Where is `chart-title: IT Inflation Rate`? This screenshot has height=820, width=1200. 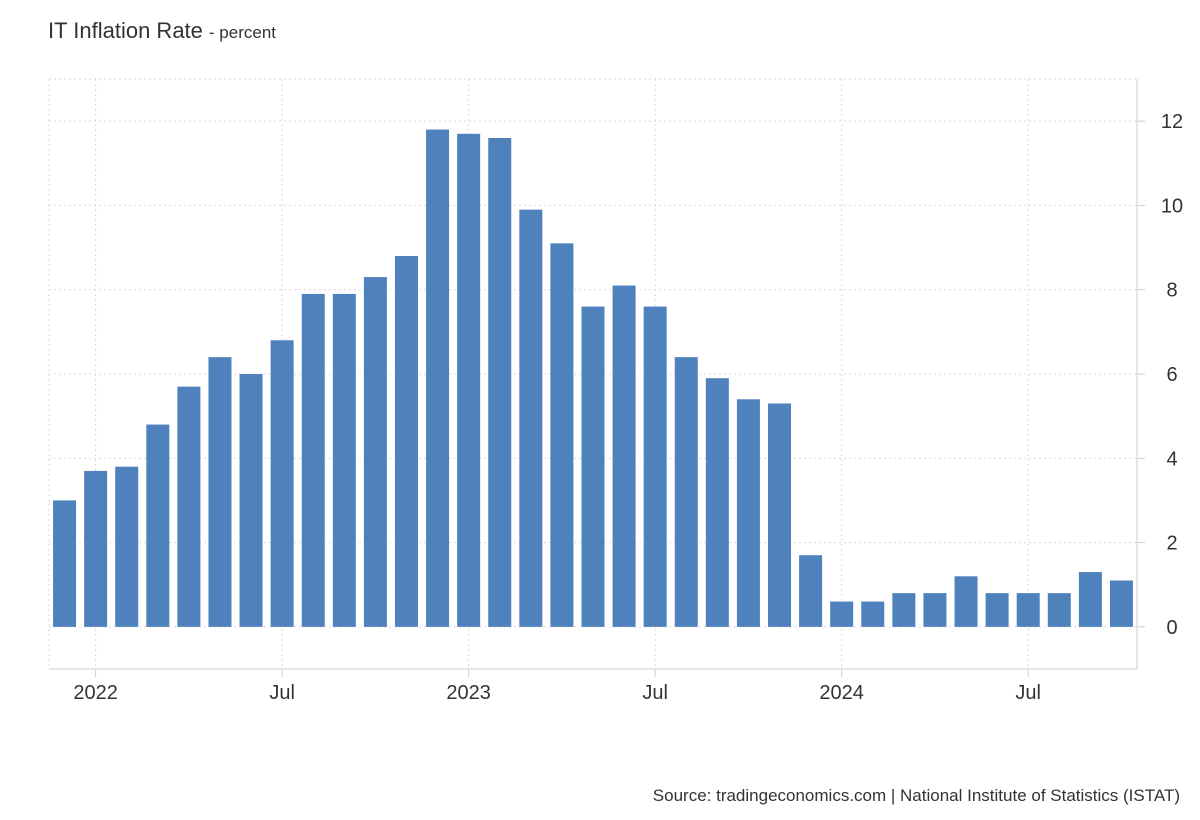
chart-title: IT Inflation Rate is located at coordinates (125, 30).